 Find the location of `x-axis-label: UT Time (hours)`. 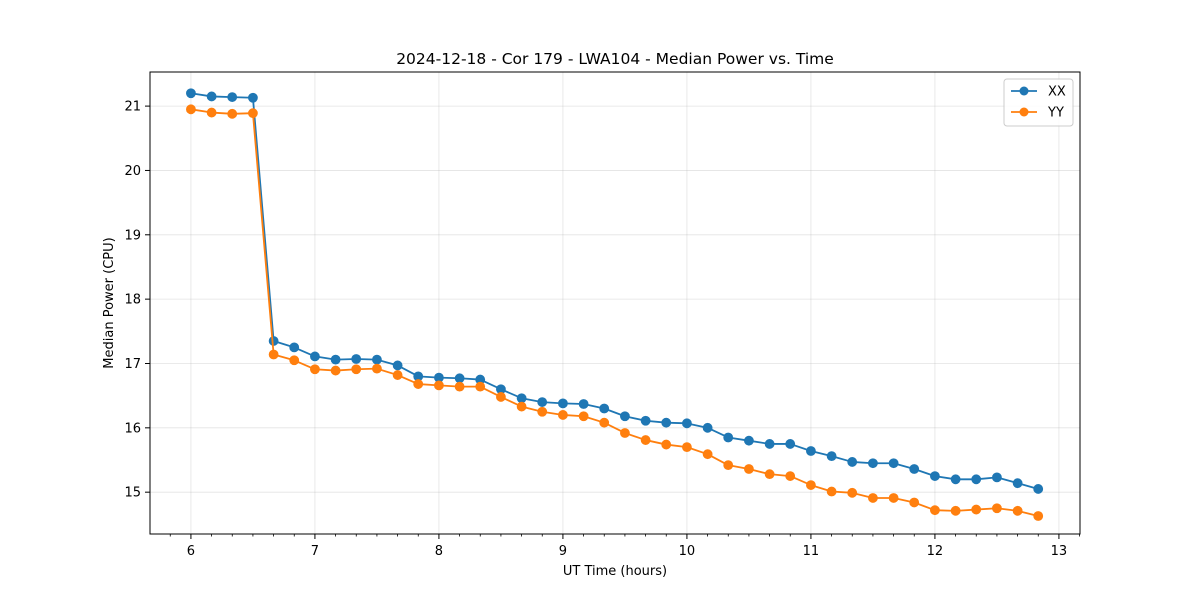

x-axis-label: UT Time (hours) is located at coordinates (615, 571).